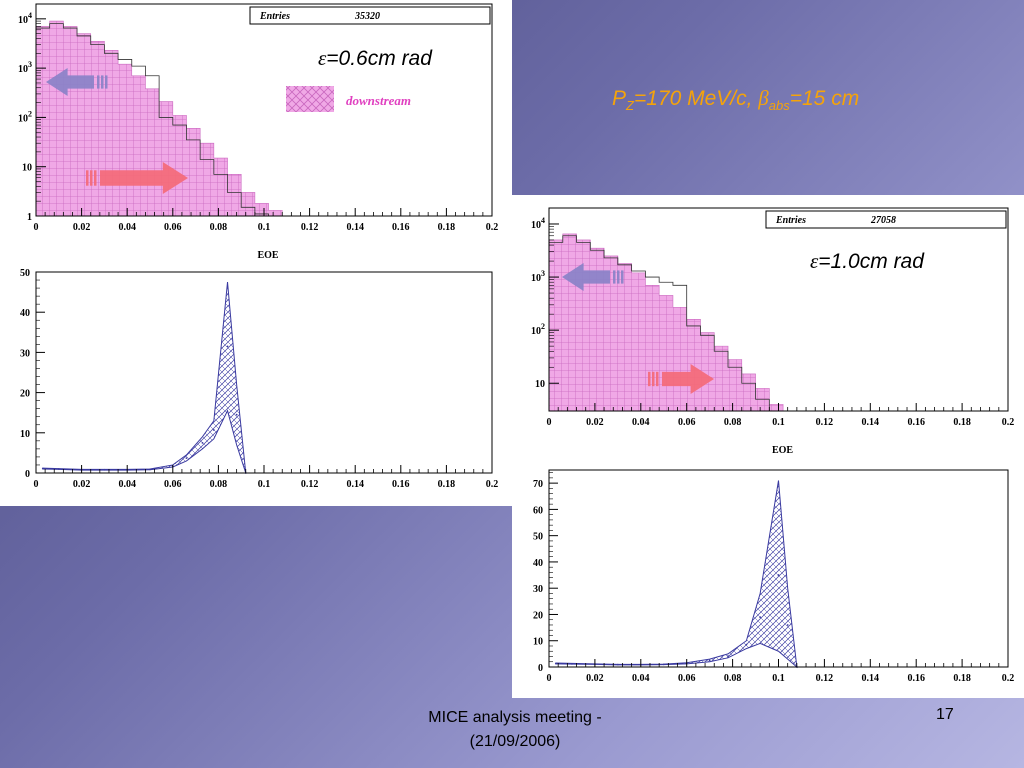 This screenshot has height=768, width=1024. Describe the element at coordinates (540, 668) in the screenshot. I see `right-bottom-ytick-label: 0` at that location.